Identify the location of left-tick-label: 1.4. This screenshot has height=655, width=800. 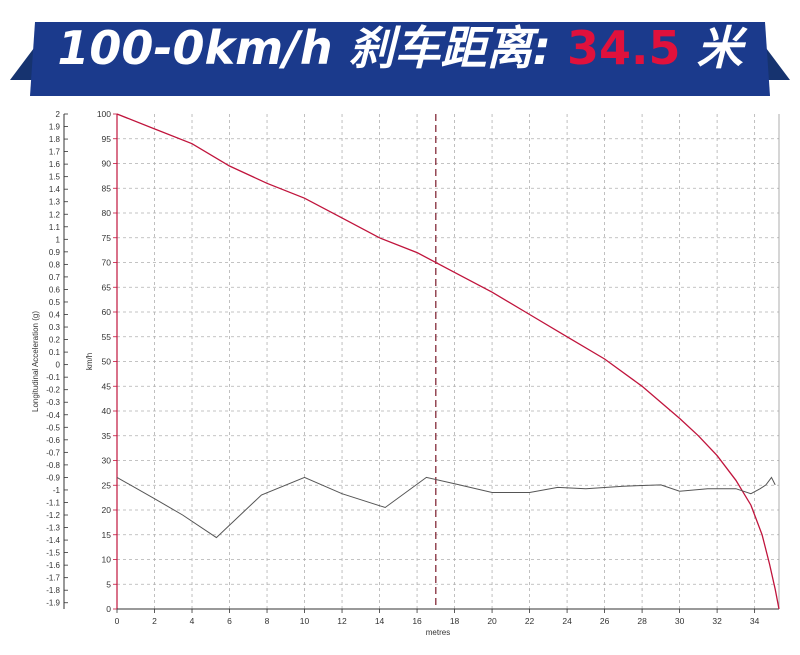
(55, 189).